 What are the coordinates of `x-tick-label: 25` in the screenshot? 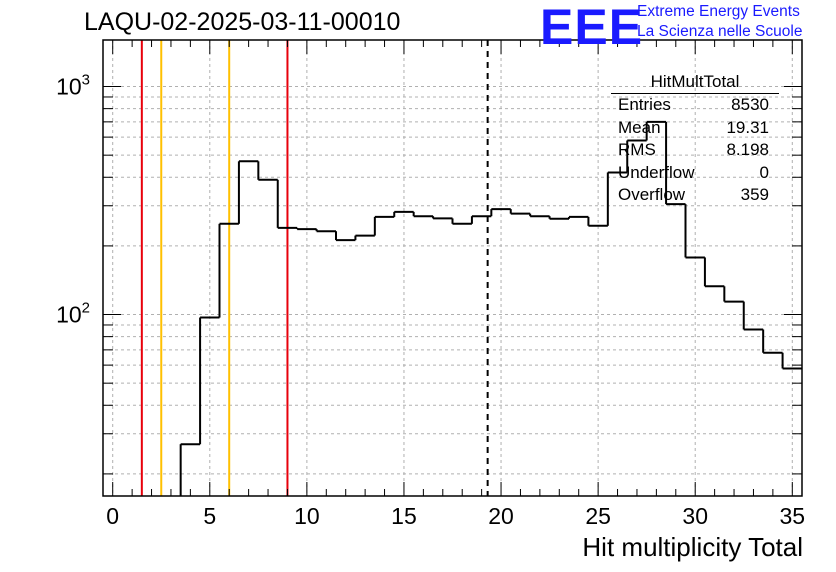 It's located at (598, 516).